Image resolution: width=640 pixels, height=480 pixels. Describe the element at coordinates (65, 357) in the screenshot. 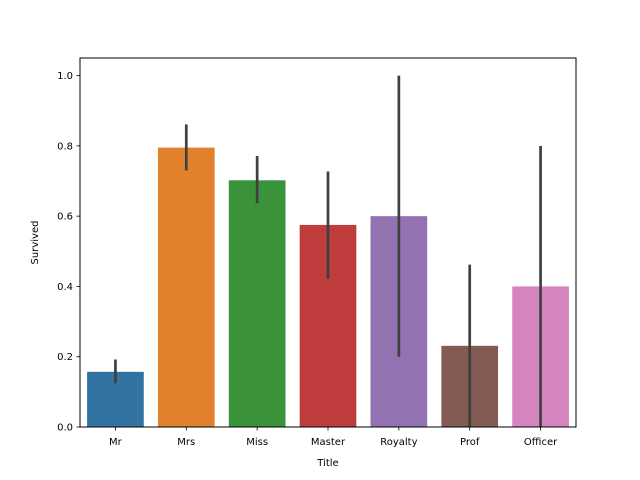

I see `y-tick-label: 0.2` at that location.